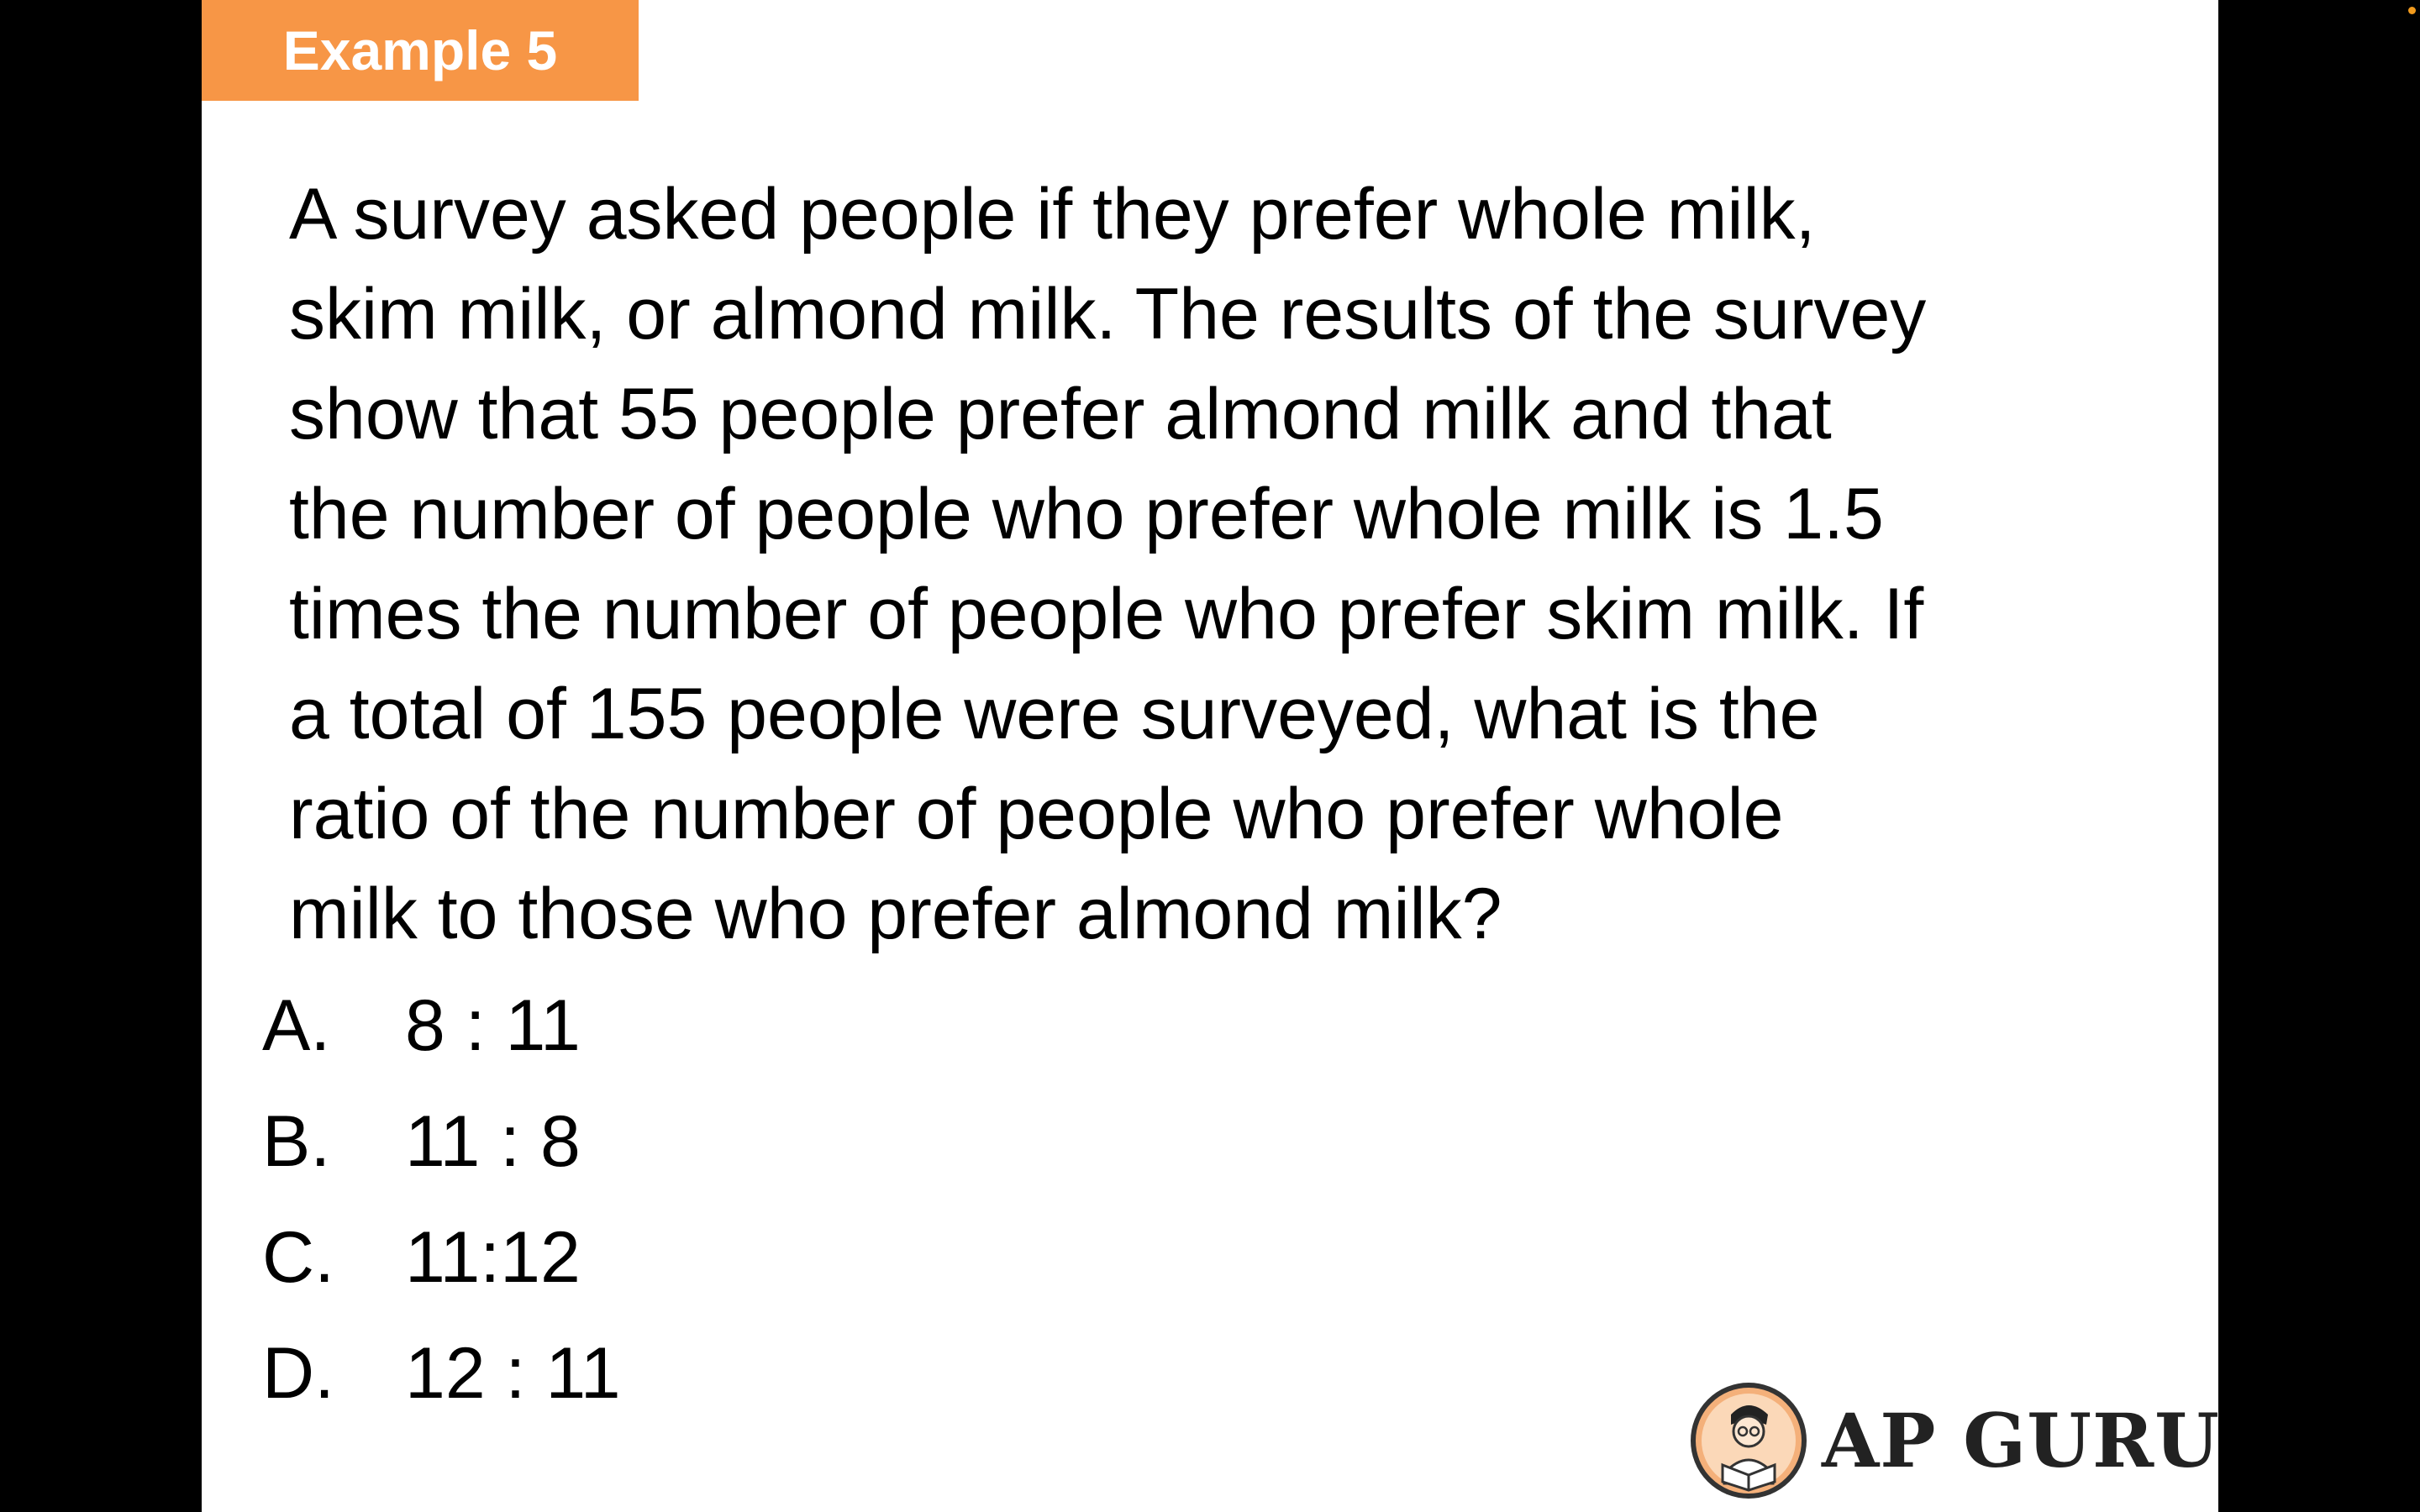 The height and width of the screenshot is (1512, 2420). I want to click on option-value: 11:12, so click(493, 1257).